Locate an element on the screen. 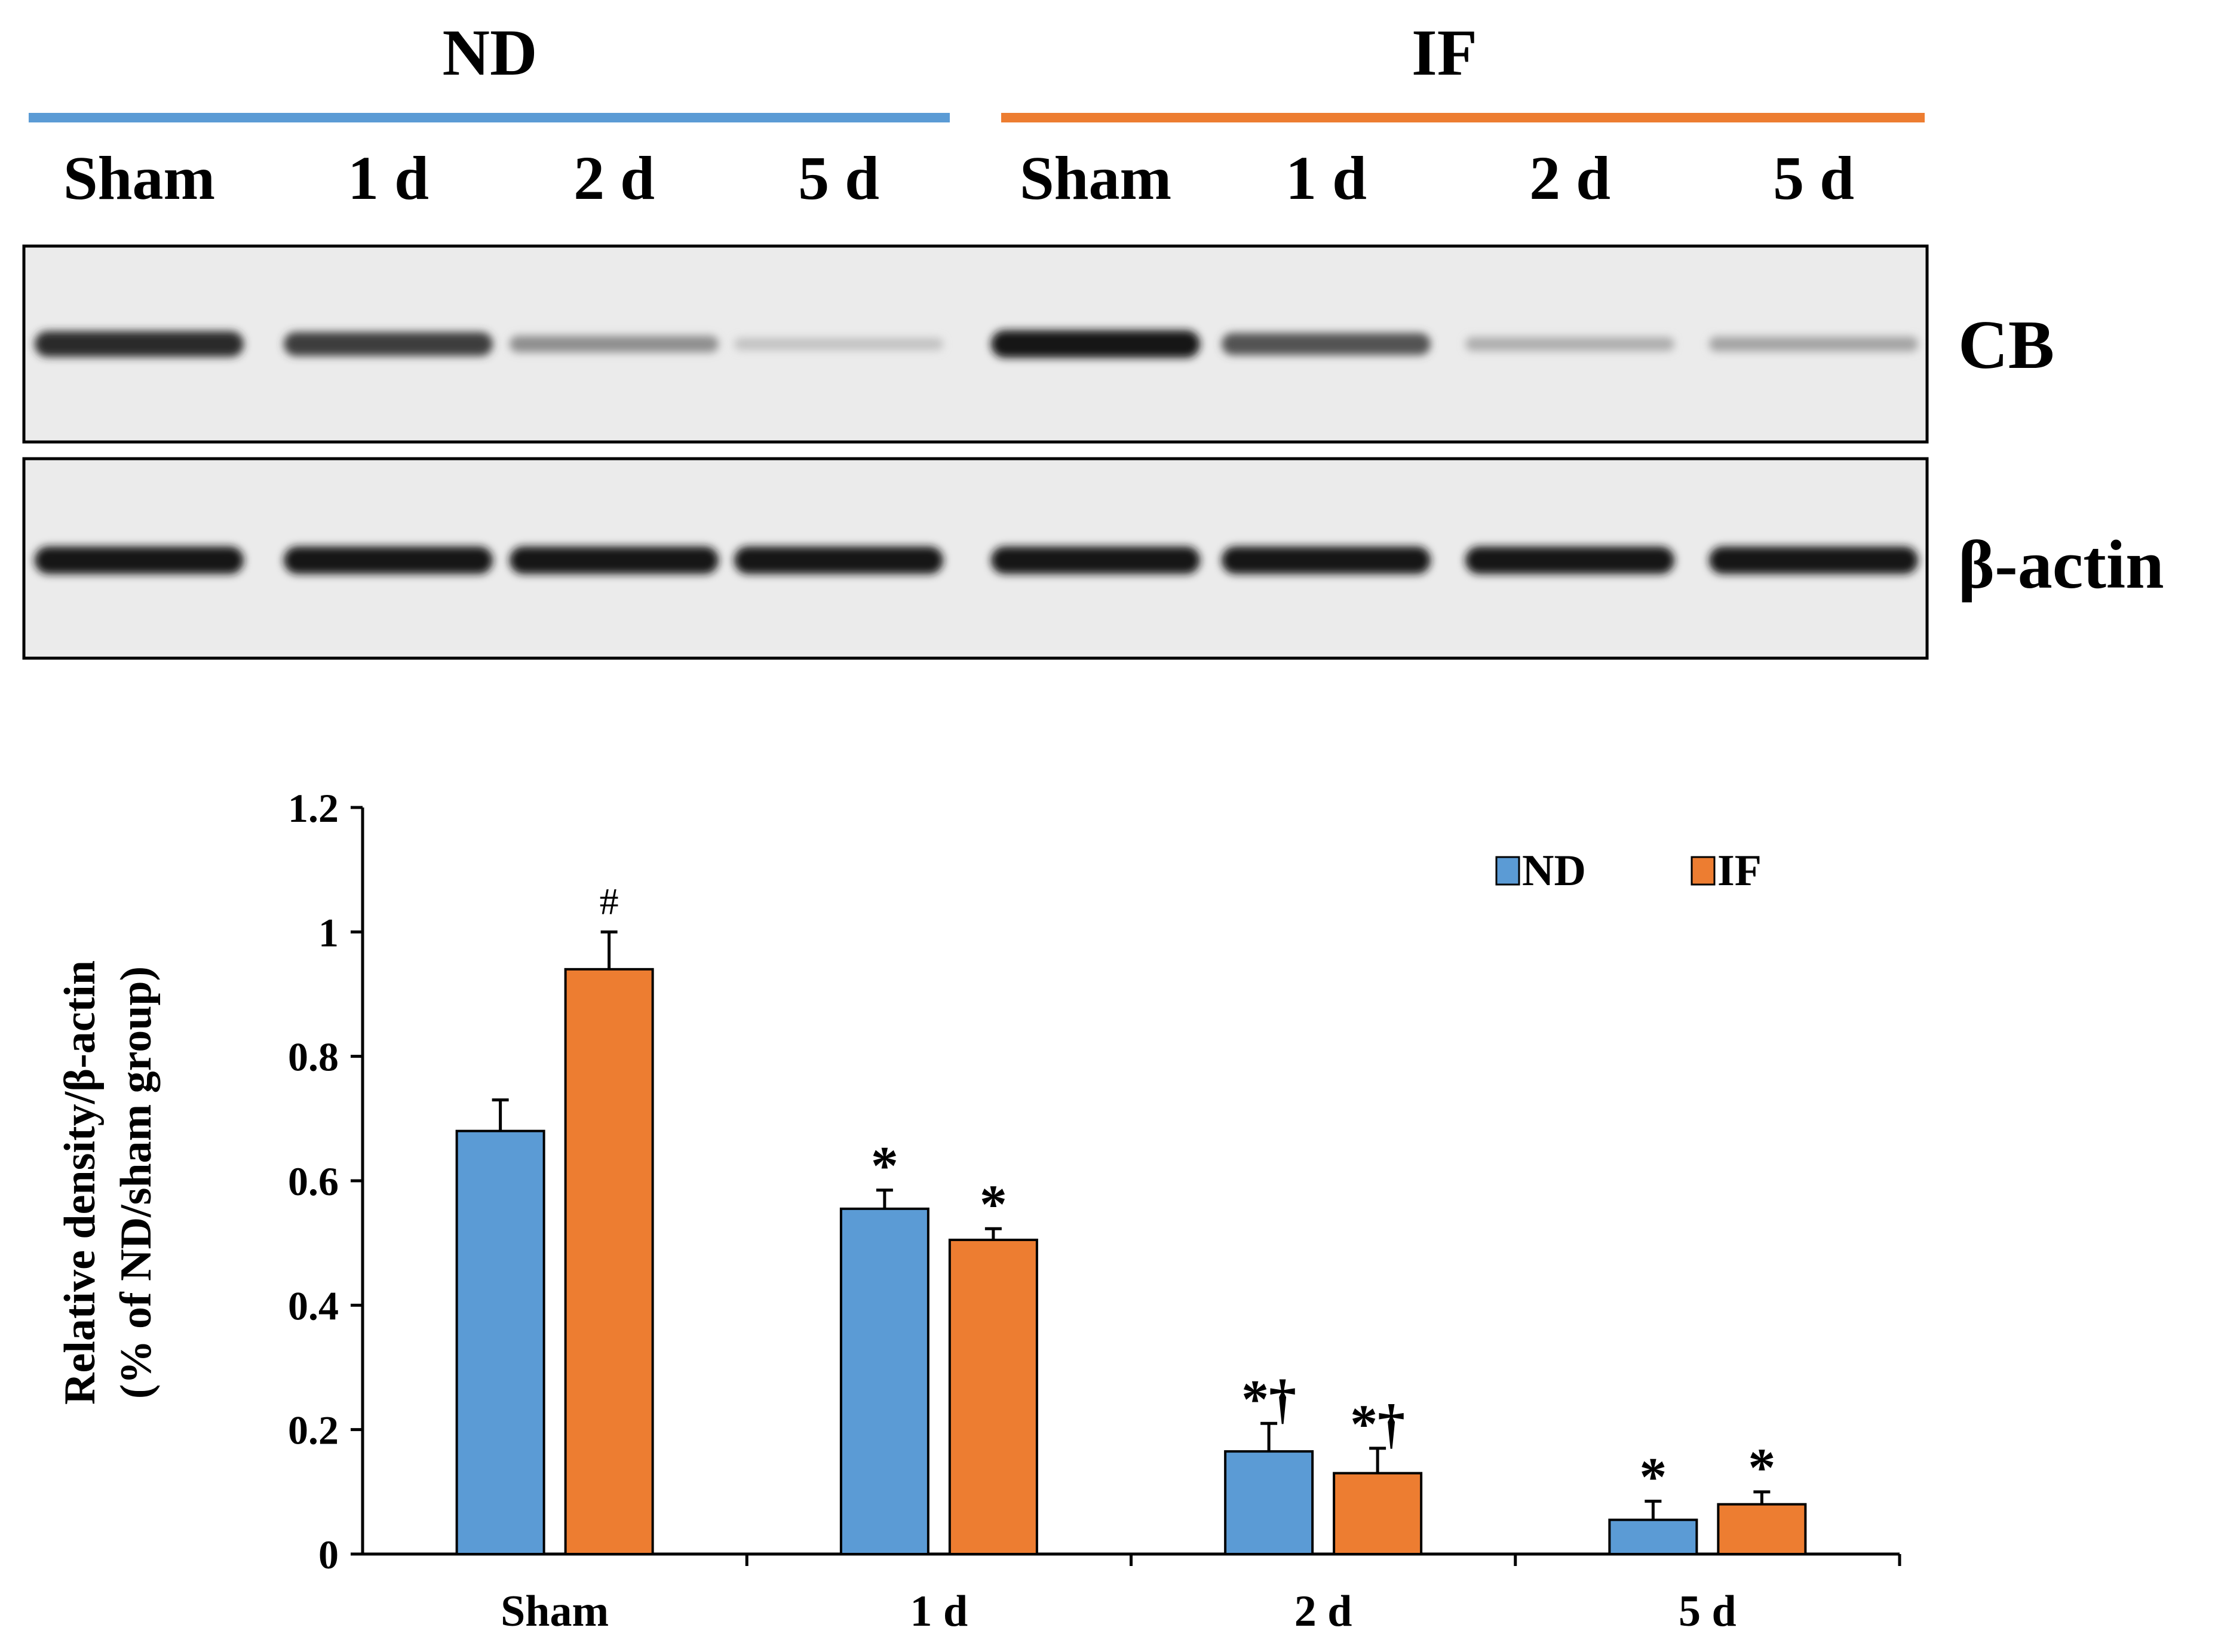  legend: ND IF is located at coordinates (1628, 870).